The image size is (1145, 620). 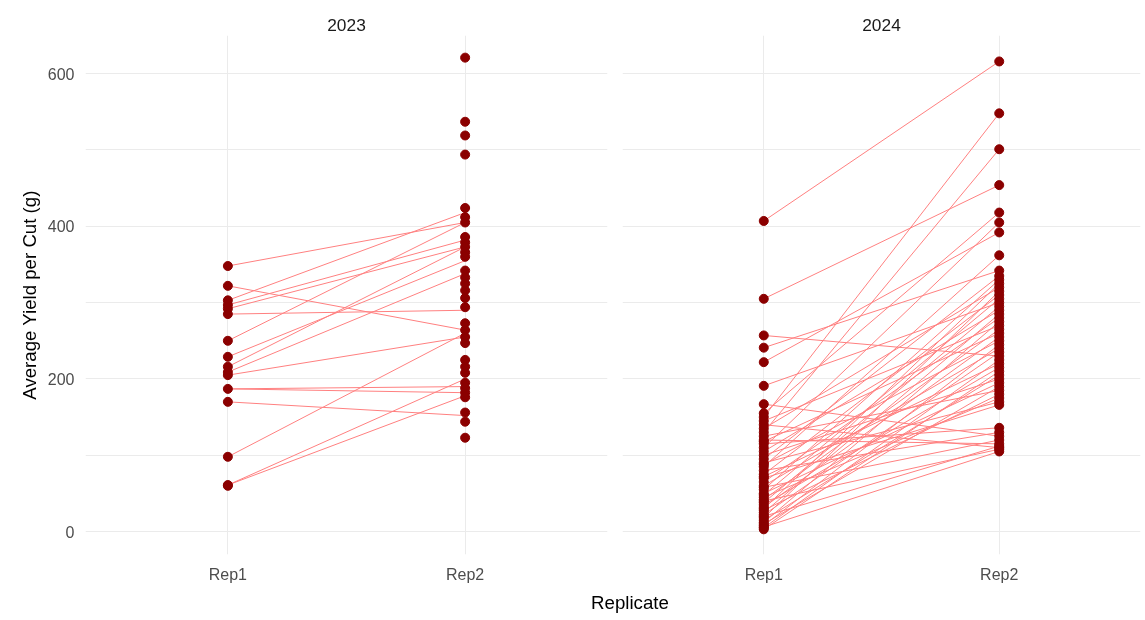 I want to click on y-tick-label: 200, so click(x=61, y=379).